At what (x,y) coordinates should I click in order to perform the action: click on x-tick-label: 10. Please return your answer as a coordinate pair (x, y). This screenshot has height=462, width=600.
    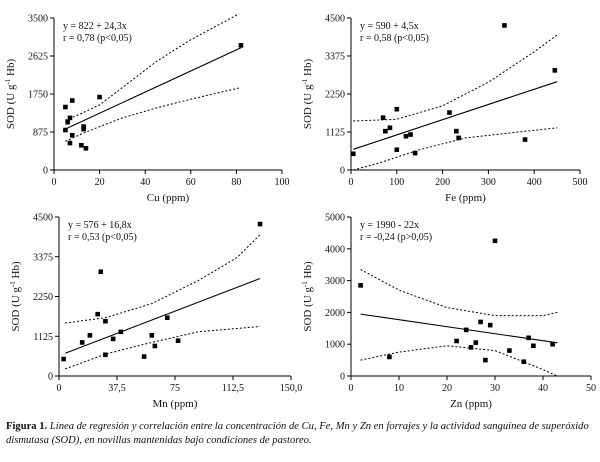
    Looking at the image, I should click on (399, 388).